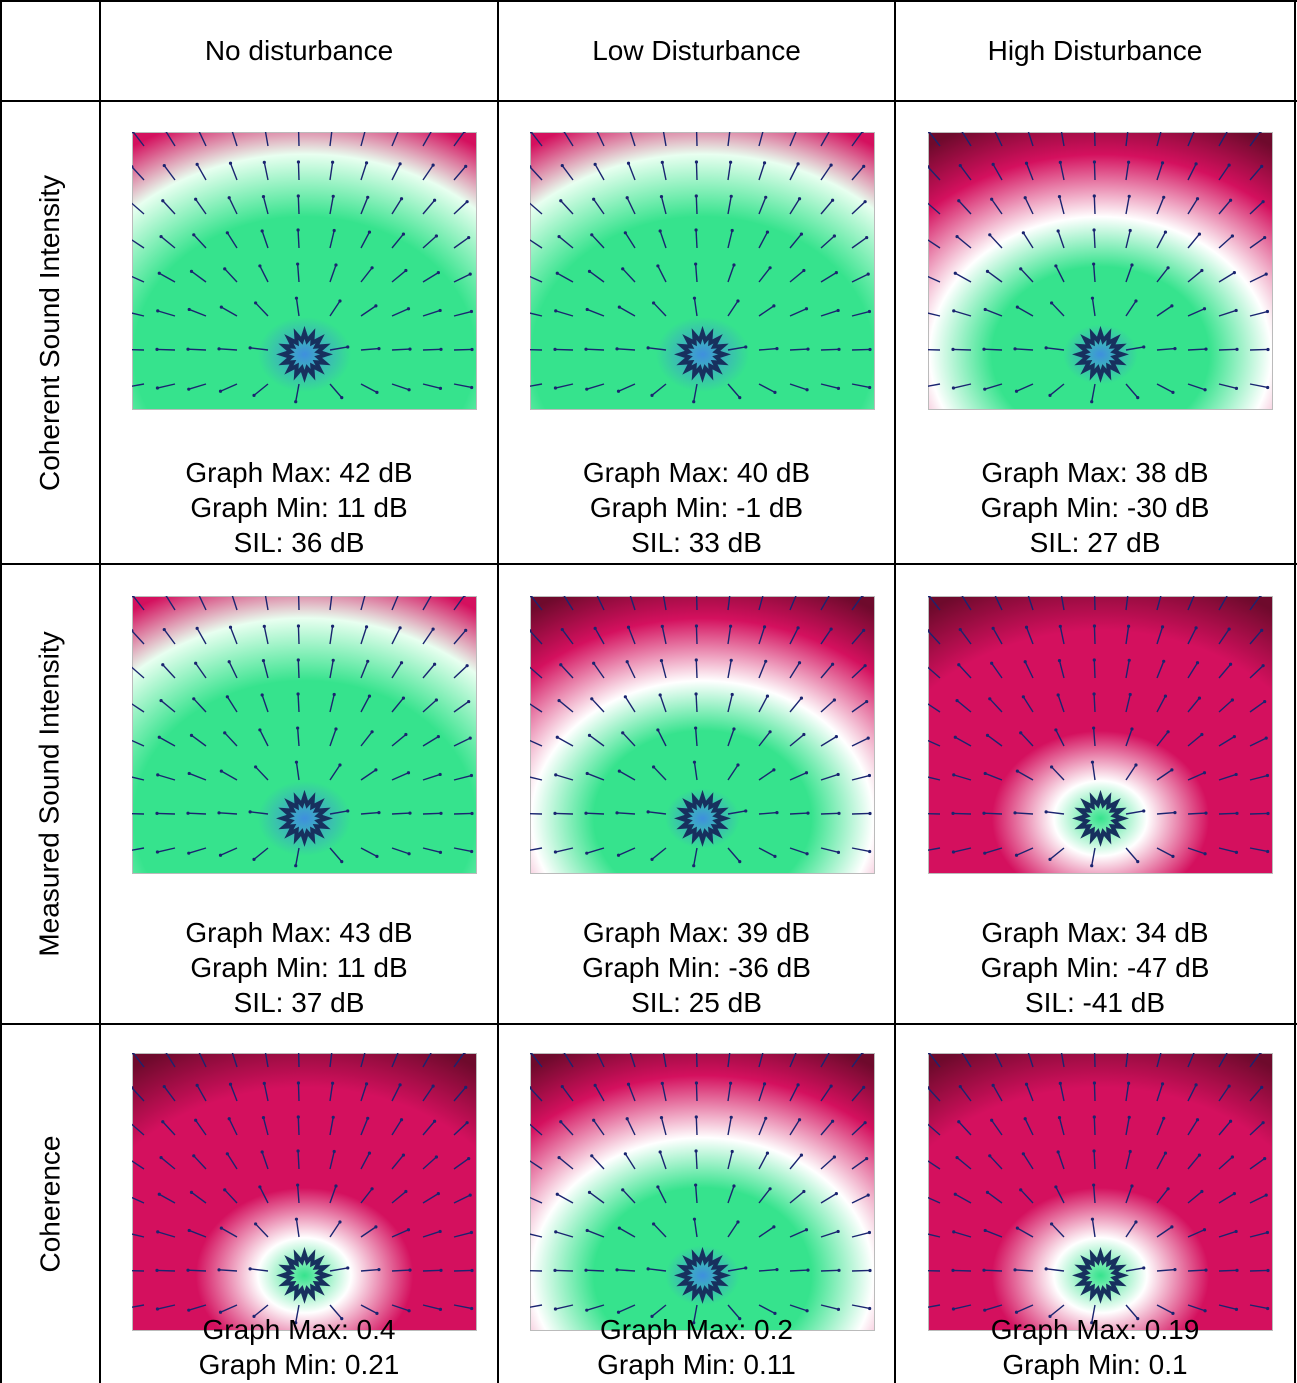 The image size is (1297, 1383). What do you see at coordinates (1100, 1192) in the screenshot?
I see `intensity-plot` at bounding box center [1100, 1192].